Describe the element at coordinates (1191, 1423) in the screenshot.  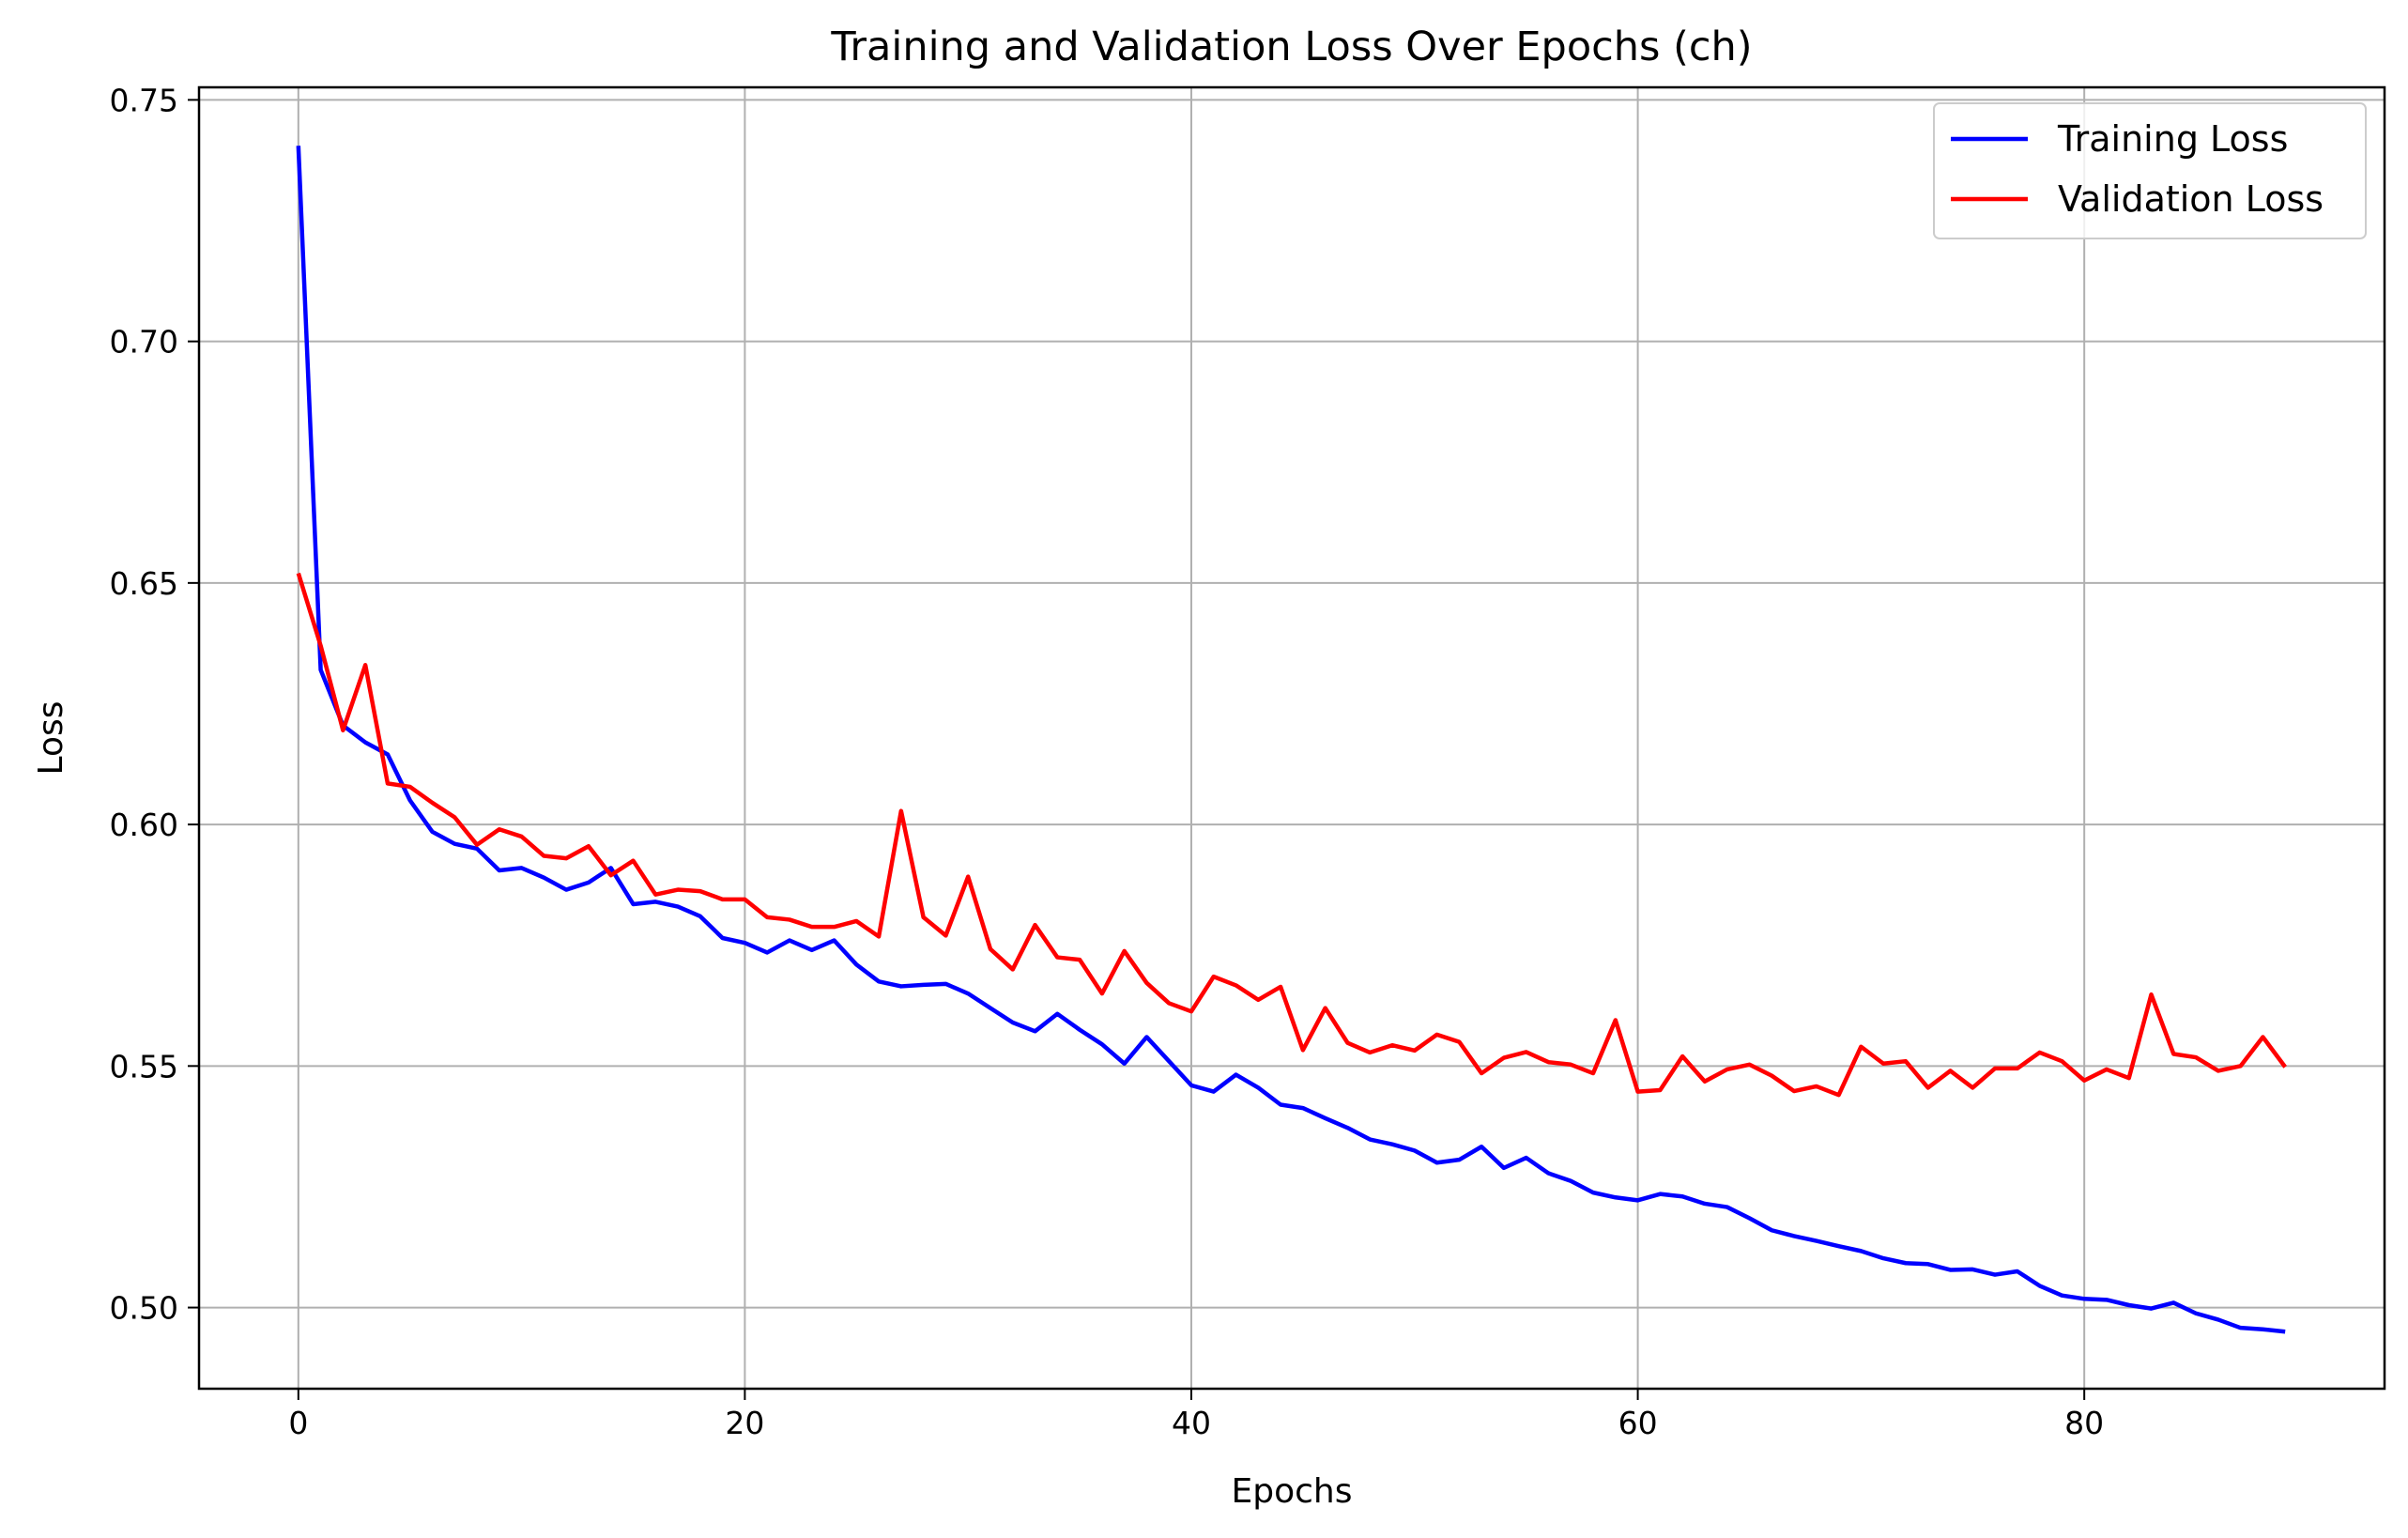
I see `x-tick-label: 40` at that location.